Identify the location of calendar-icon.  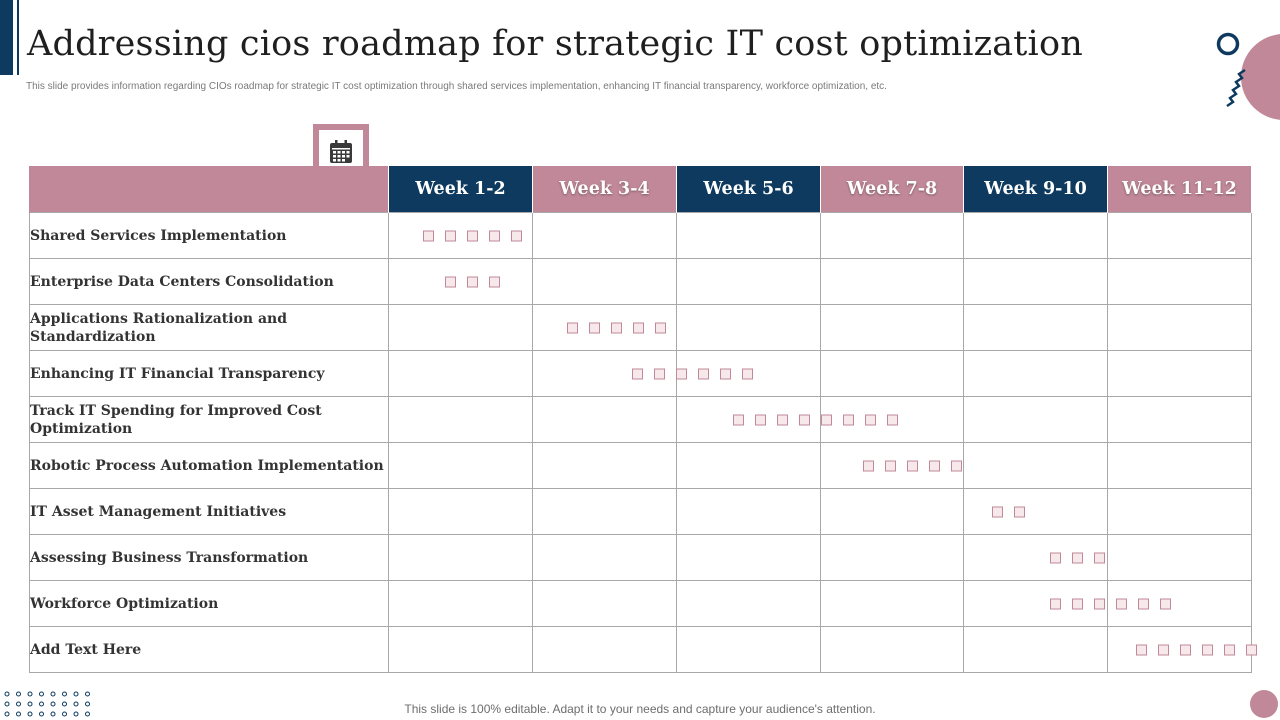
(341, 151).